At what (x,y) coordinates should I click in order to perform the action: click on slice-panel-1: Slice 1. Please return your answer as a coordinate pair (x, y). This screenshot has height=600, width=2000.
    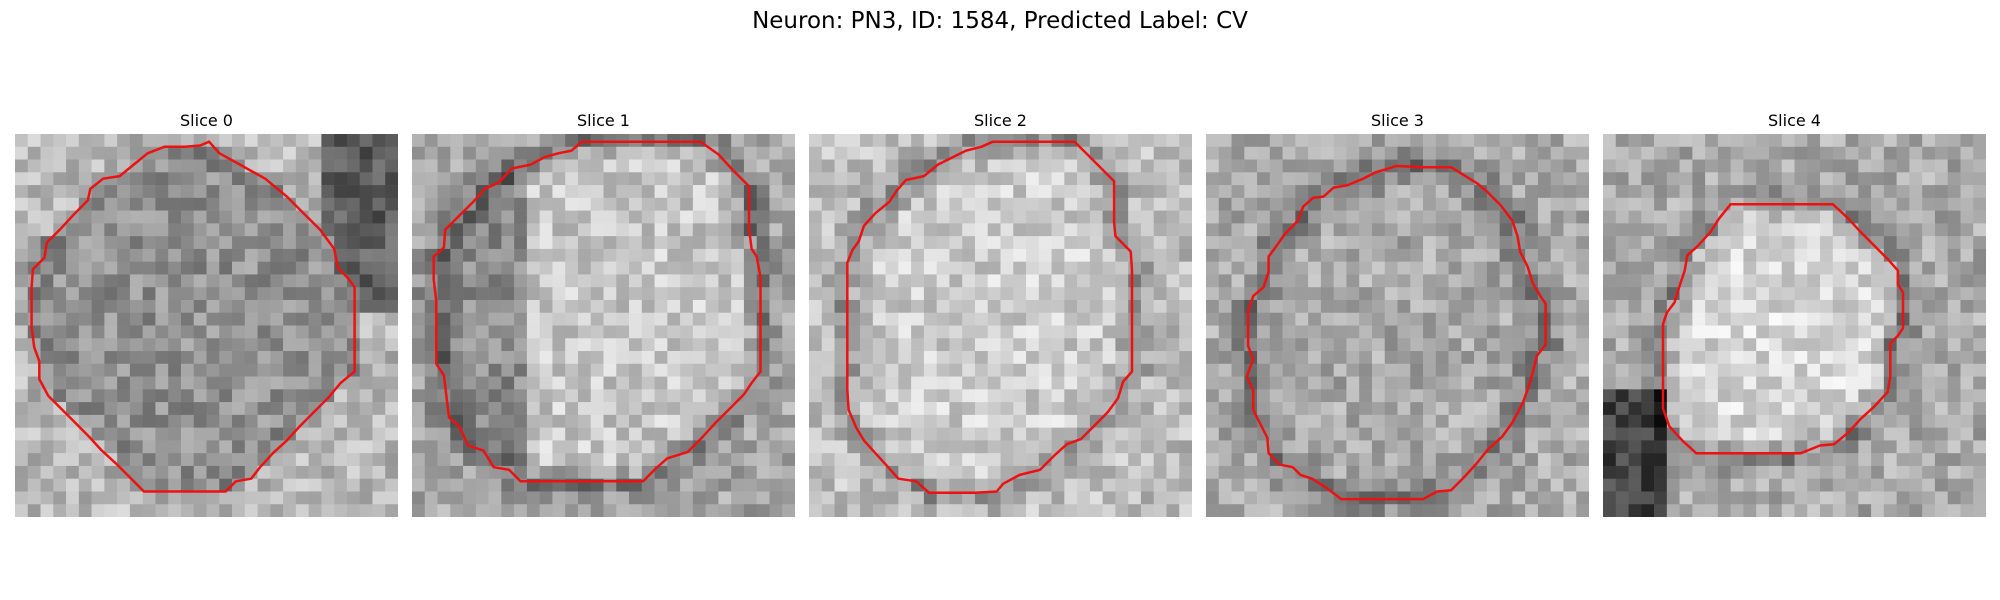
    Looking at the image, I should click on (603, 313).